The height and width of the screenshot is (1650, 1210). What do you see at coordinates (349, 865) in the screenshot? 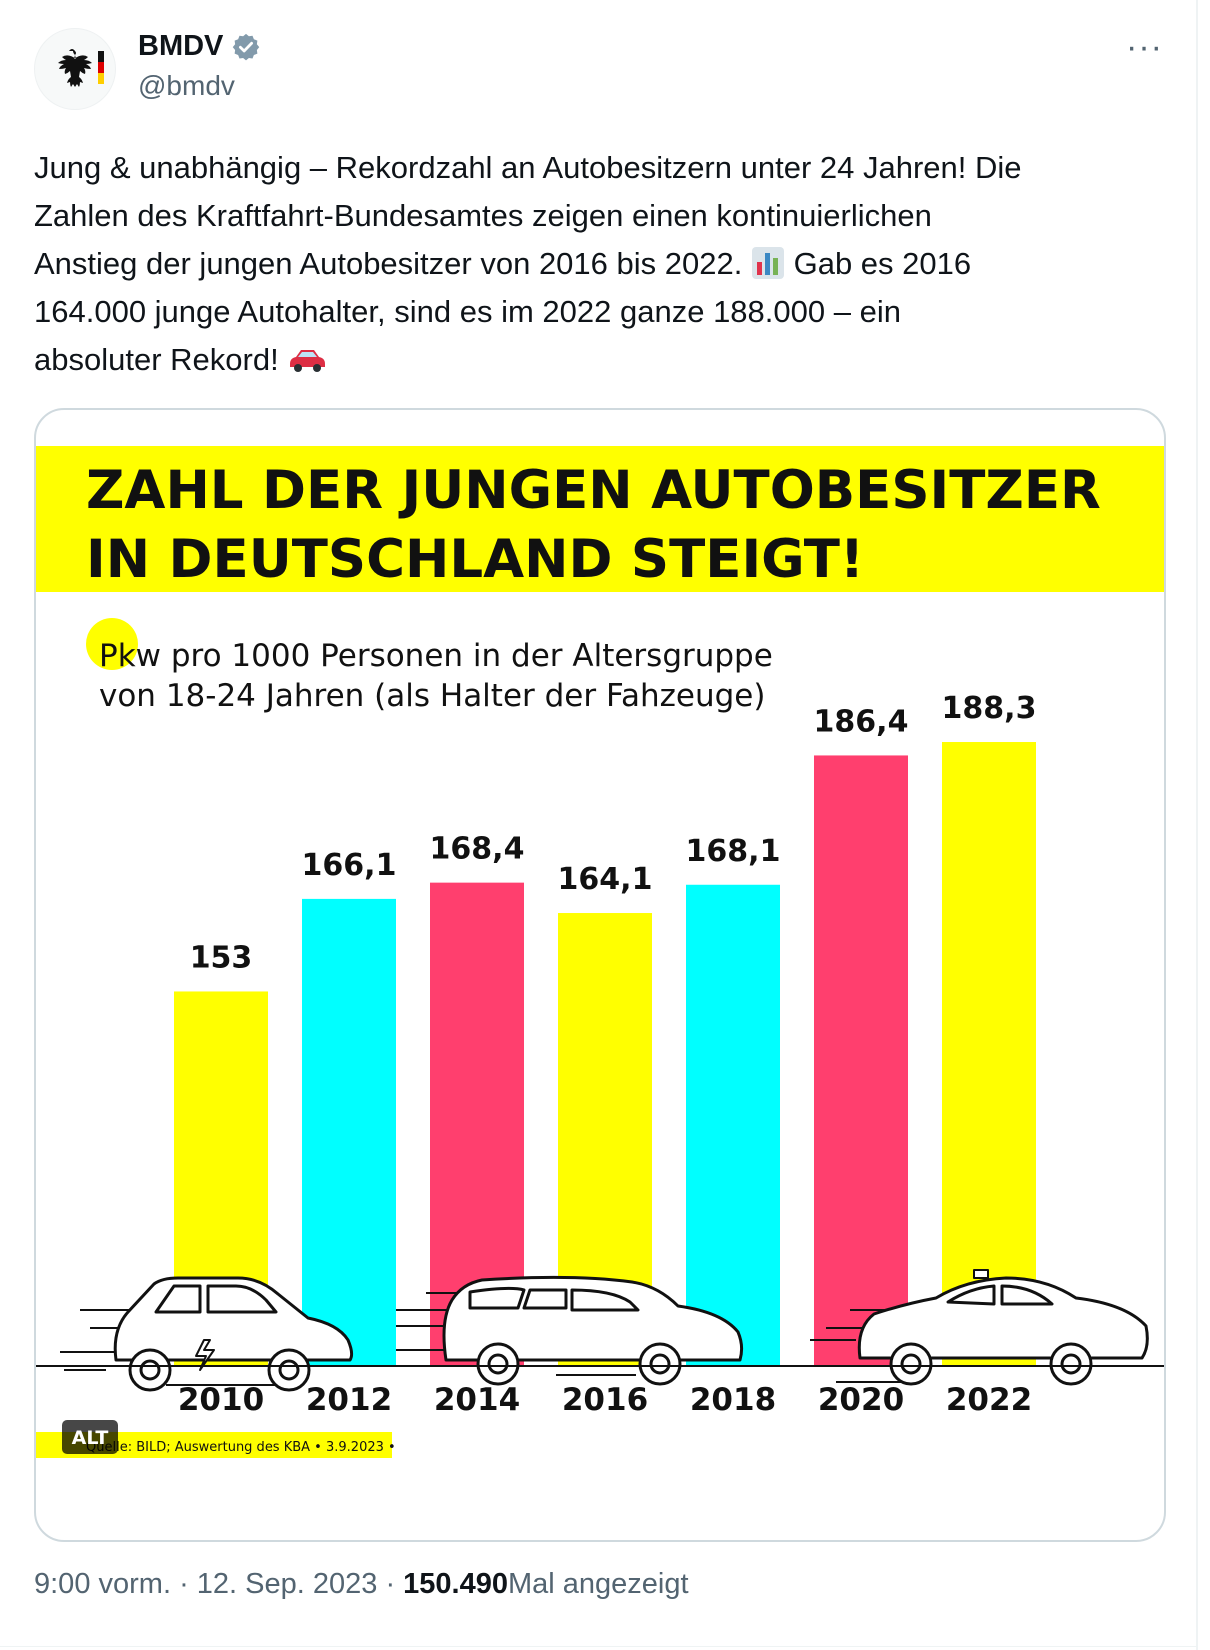
I see `value-label-2012: 166,1` at bounding box center [349, 865].